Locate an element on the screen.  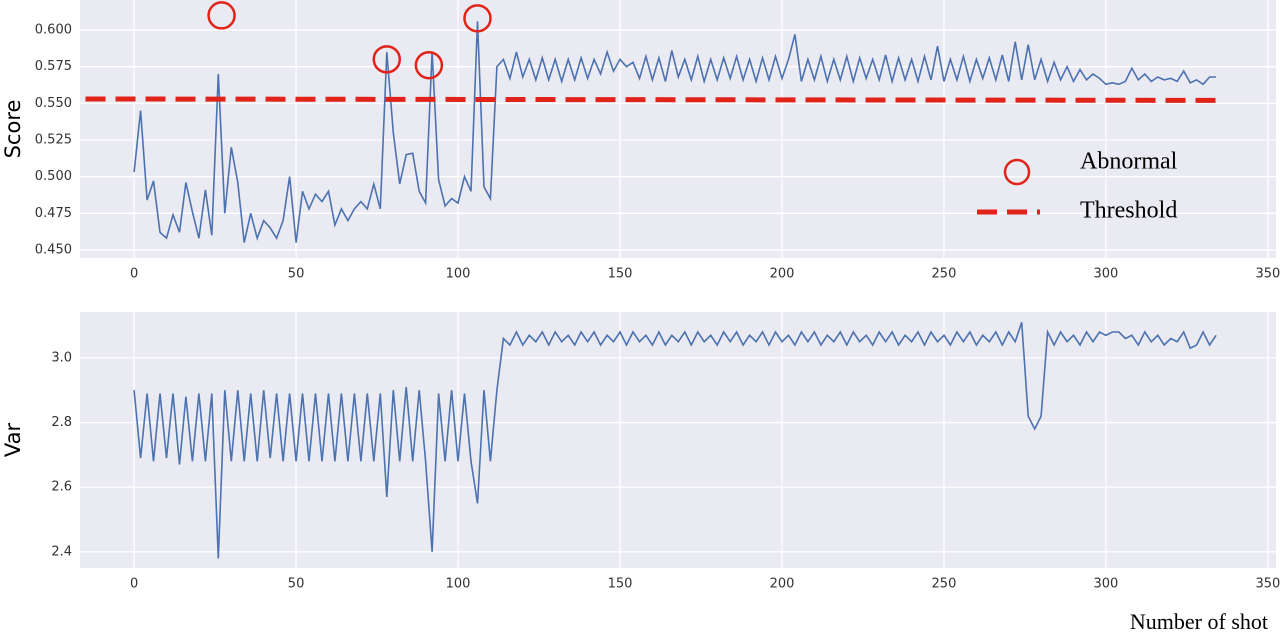
legend-threshold-label: Threshold is located at coordinates (1128, 211).